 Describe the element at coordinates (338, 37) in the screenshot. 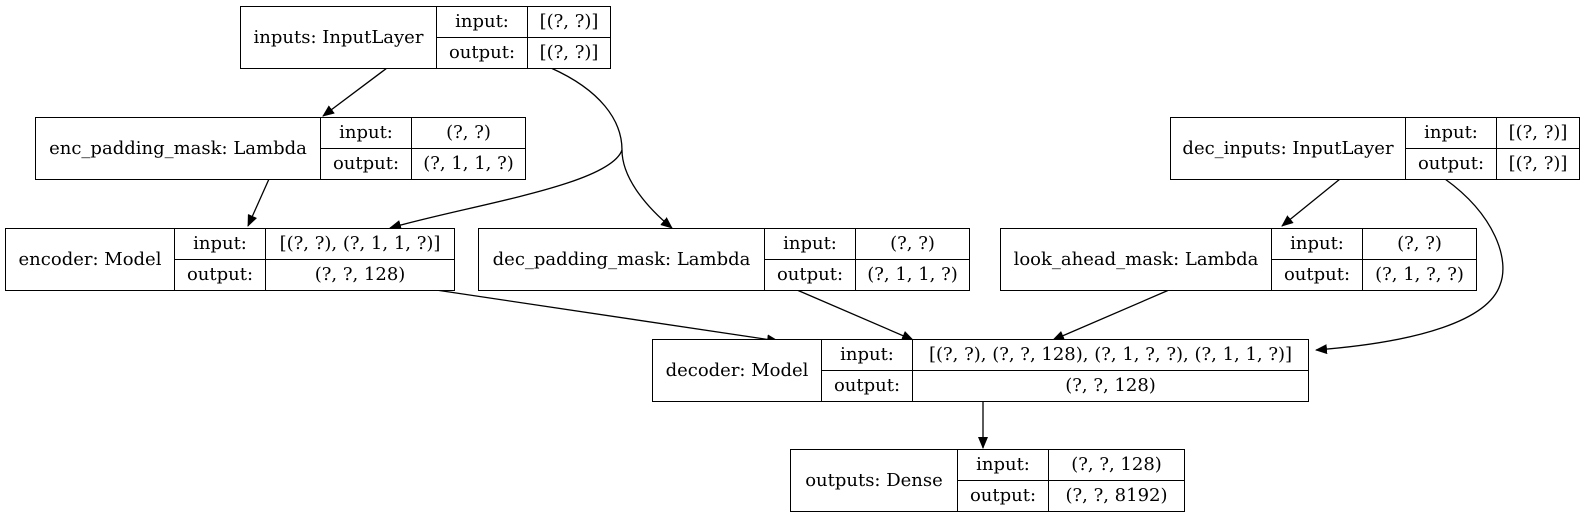

I see `node-name: inputs: InputLayer` at that location.